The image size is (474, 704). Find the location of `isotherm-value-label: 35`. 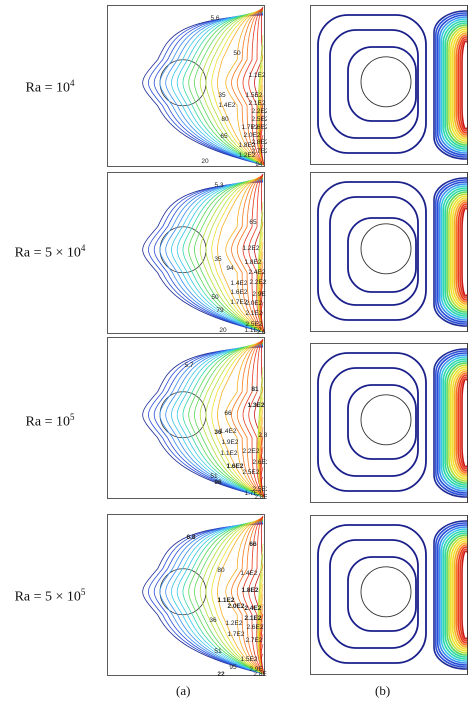

isotherm-value-label: 35 is located at coordinates (218, 259).